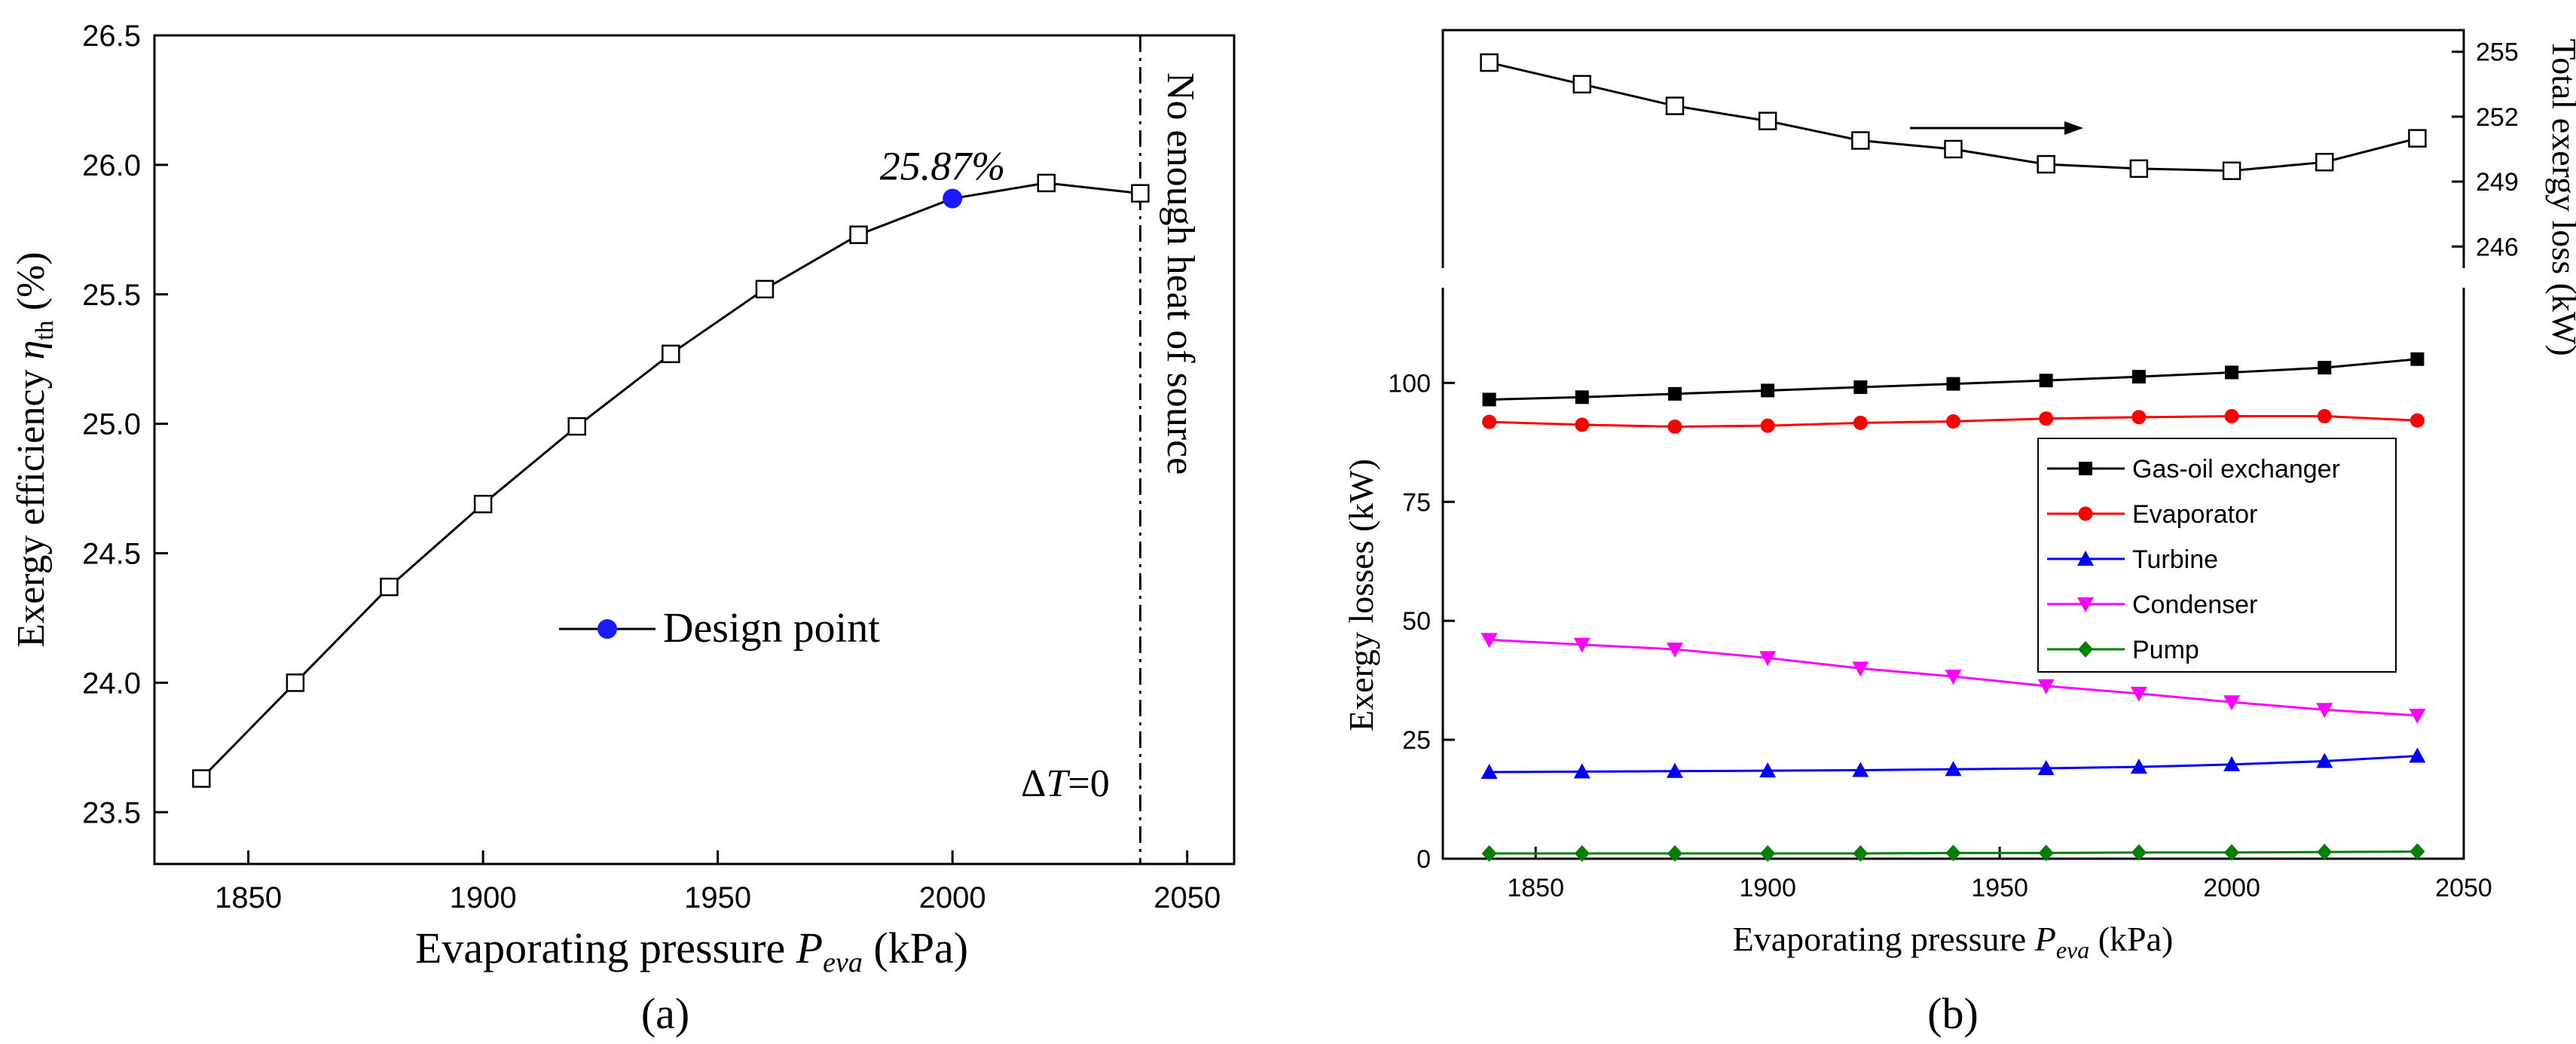 The height and width of the screenshot is (1044, 2576). Describe the element at coordinates (2165, 650) in the screenshot. I see `legend-label: Pump` at that location.